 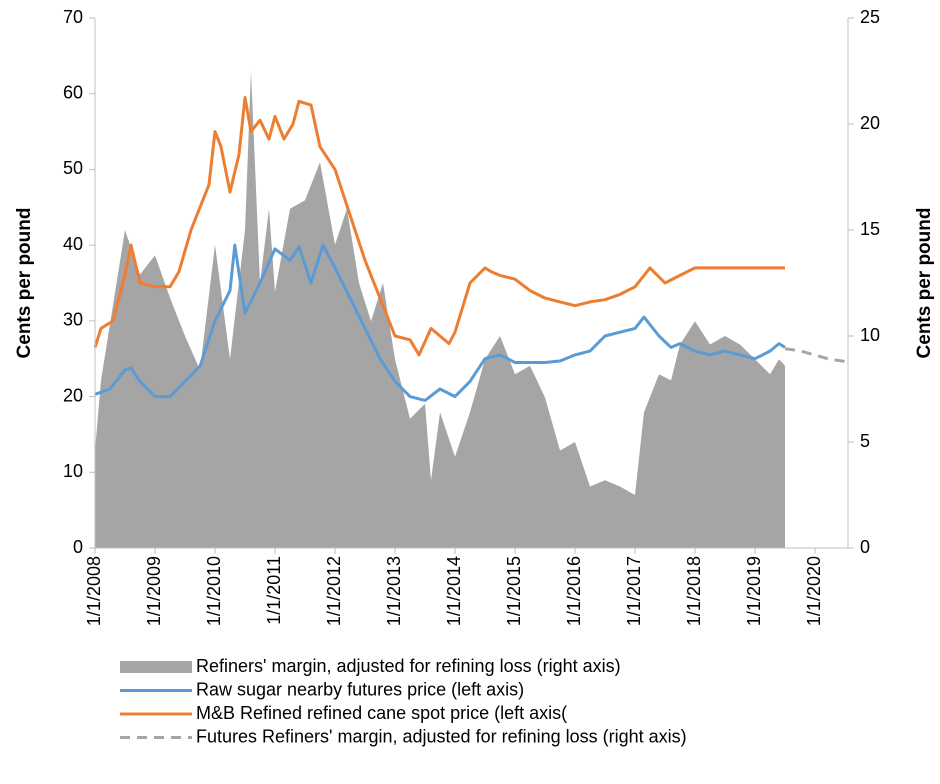 I want to click on y2-axis-title: Cents per pound, so click(x=924, y=283).